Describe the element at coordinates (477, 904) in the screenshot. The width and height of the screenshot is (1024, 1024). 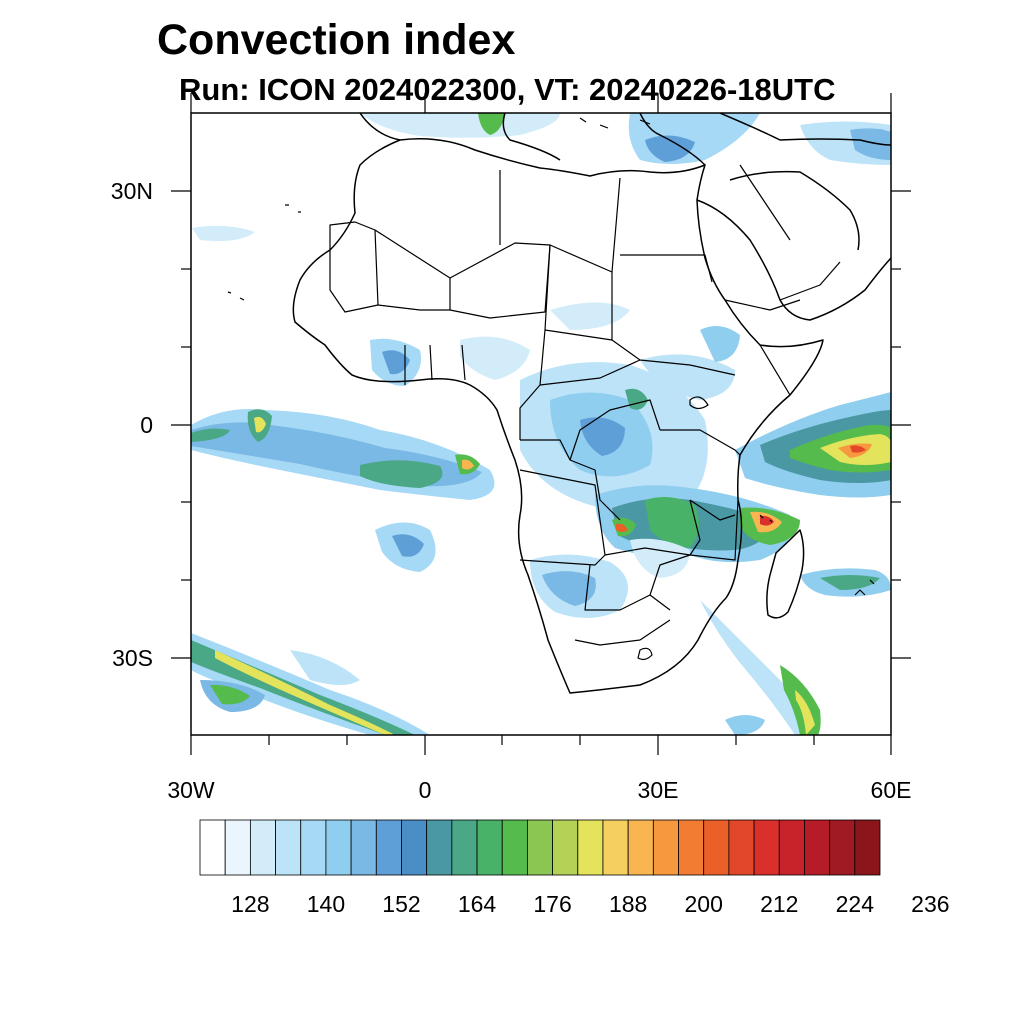
I see `colorbar-label: 164` at that location.